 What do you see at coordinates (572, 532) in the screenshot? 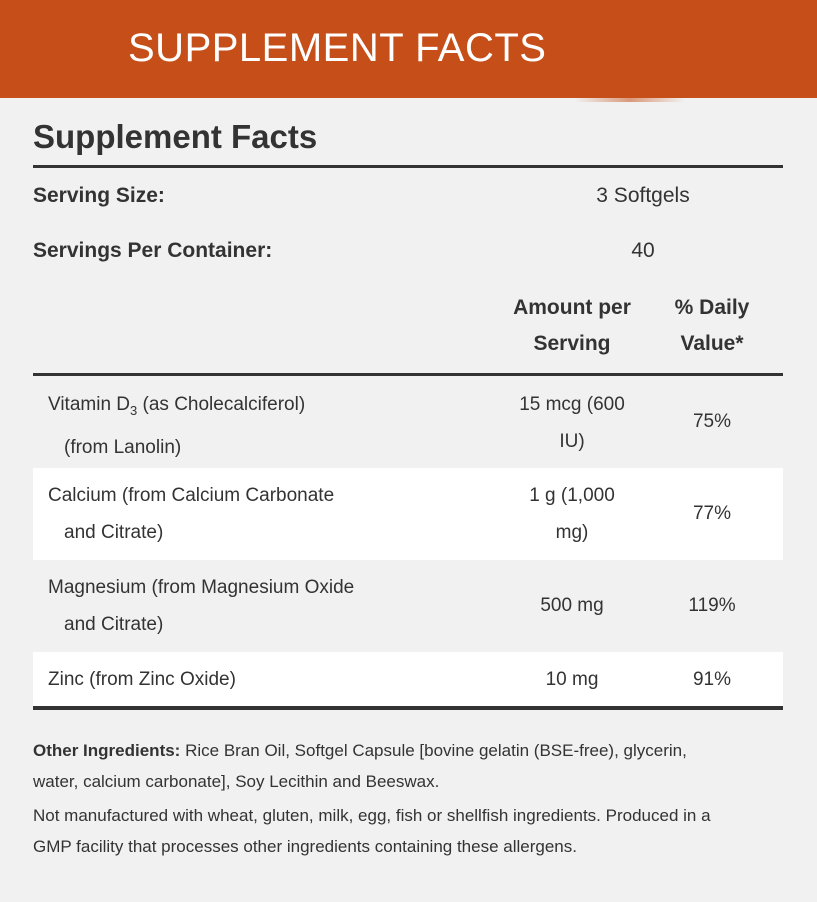
I see `nutrient-amount-line2: mg)` at bounding box center [572, 532].